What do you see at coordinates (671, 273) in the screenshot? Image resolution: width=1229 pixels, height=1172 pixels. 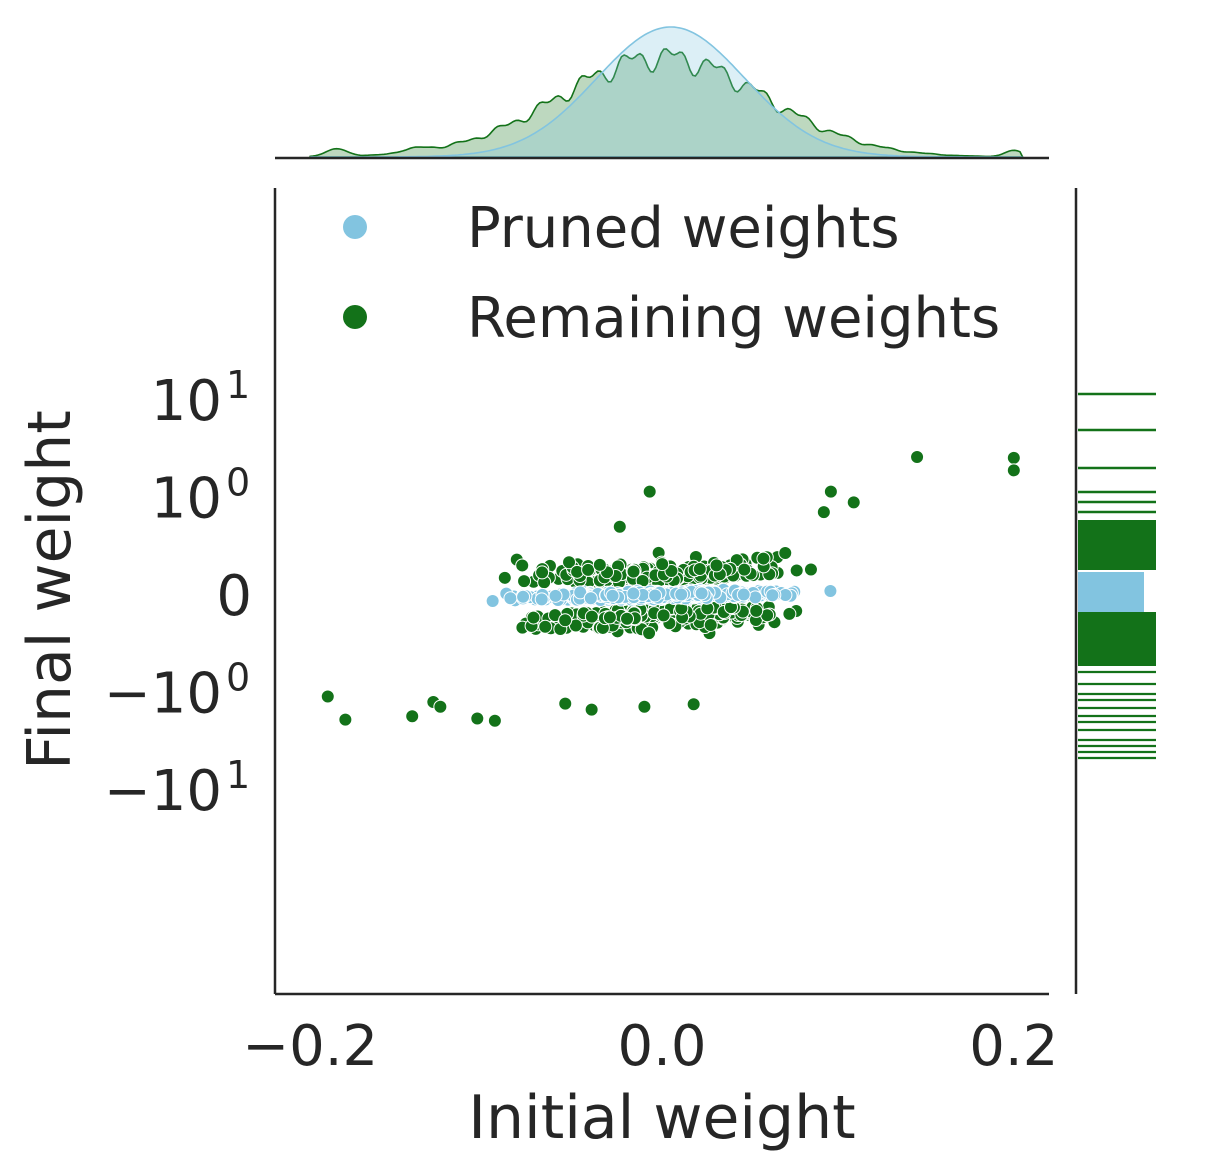 I see `legend: Pruned weights Remaining weights` at bounding box center [671, 273].